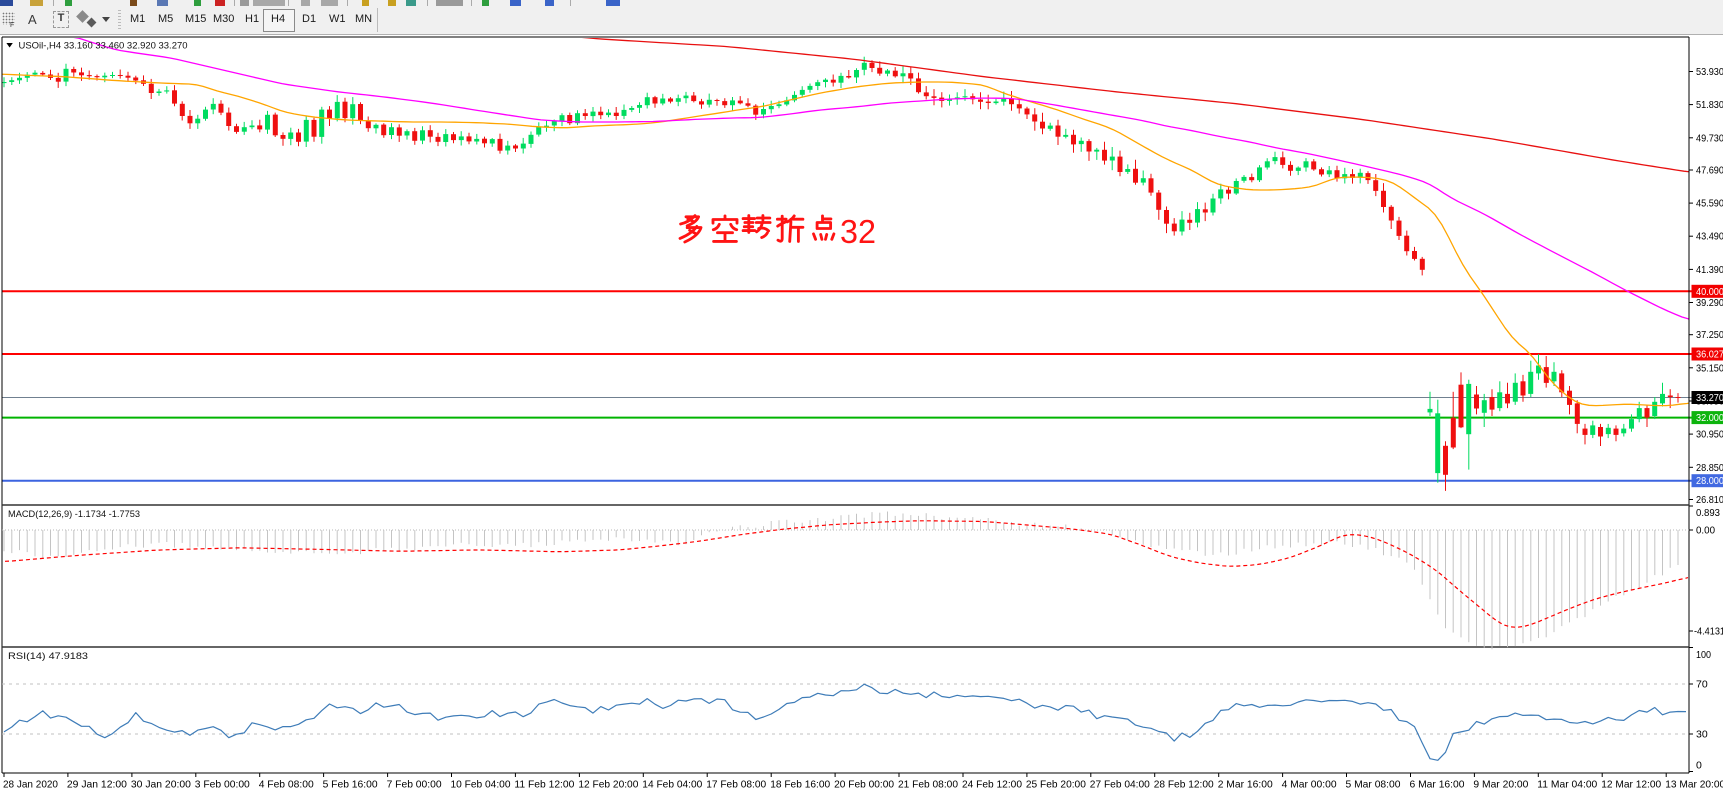 This screenshot has width=1723, height=793. I want to click on svg-text: 30, so click(1702, 735).